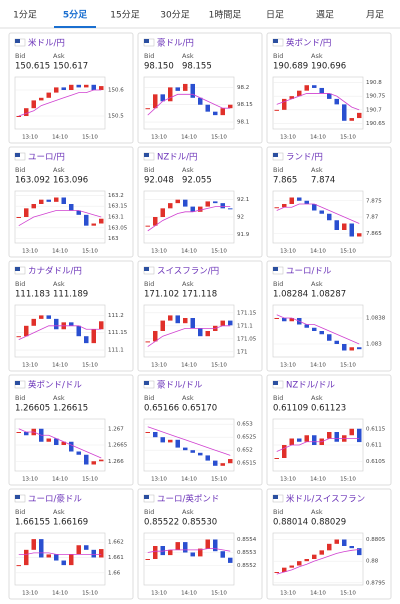 This screenshot has height=604, width=400. Describe the element at coordinates (348, 252) in the screenshot. I see `x-tick-label: 15:10` at that location.